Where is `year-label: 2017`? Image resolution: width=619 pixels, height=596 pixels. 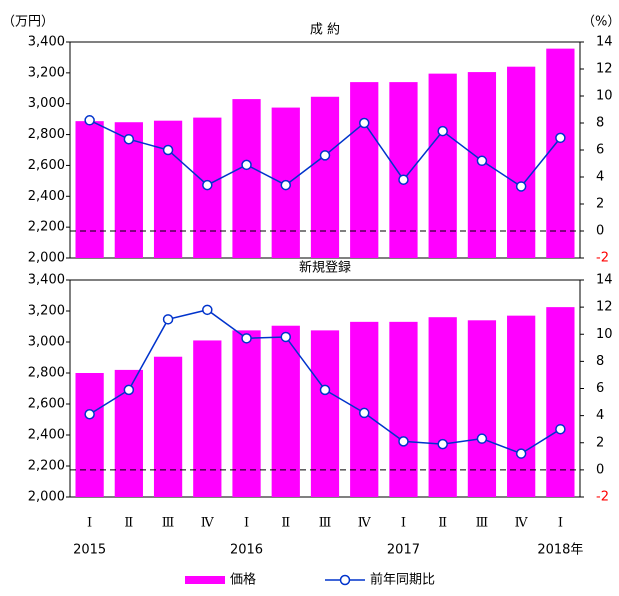 year-label: 2017 is located at coordinates (403, 550).